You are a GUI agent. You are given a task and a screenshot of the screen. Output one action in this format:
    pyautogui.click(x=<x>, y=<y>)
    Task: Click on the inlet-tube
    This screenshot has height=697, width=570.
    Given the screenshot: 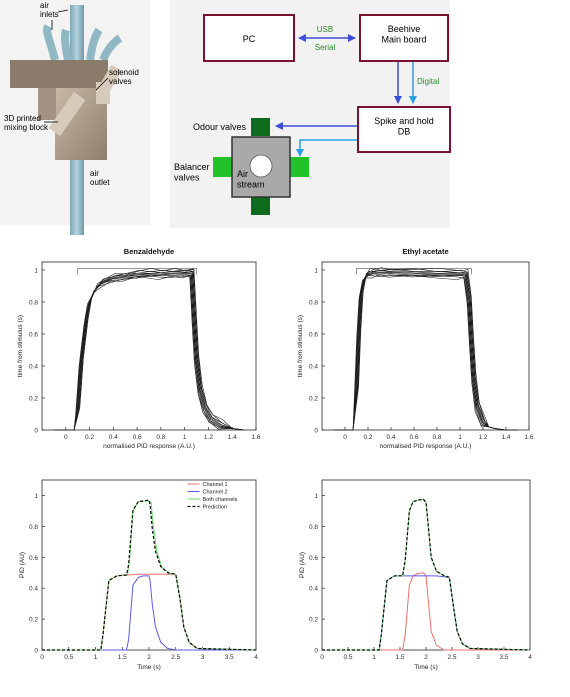 What is the action you would take?
    pyautogui.click(x=66, y=45)
    